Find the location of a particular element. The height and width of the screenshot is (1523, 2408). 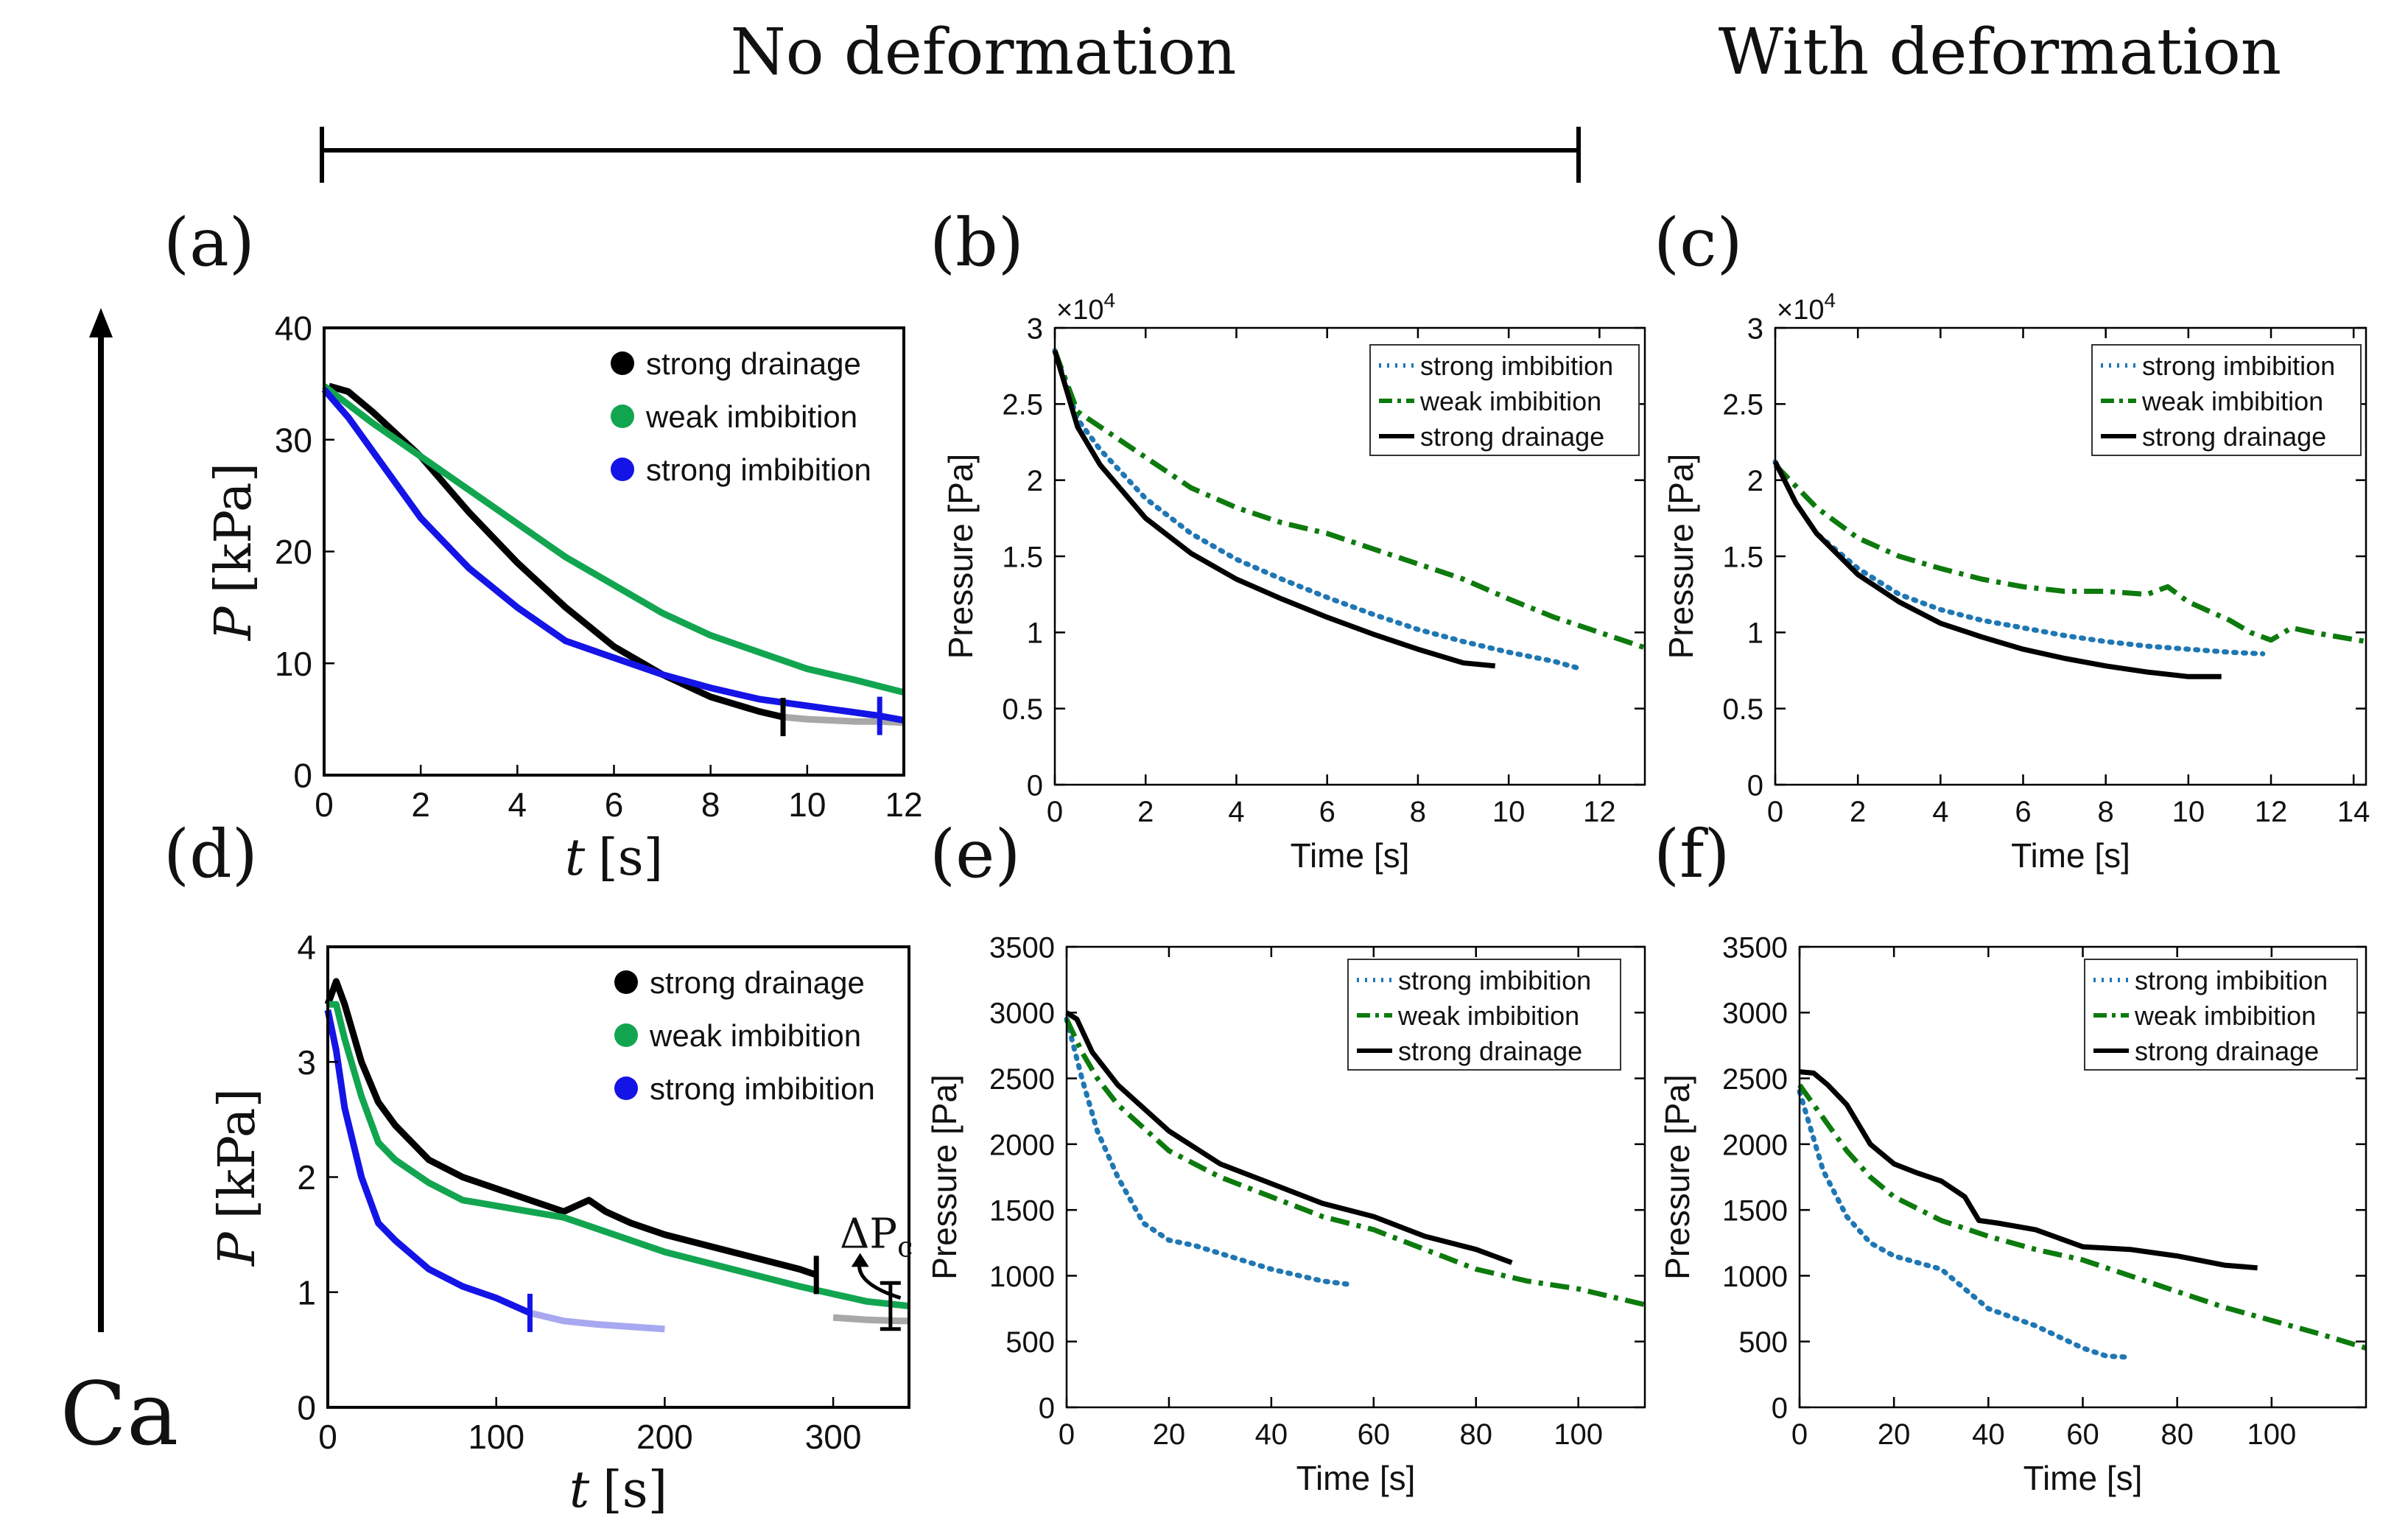

panel-label-e: (e) is located at coordinates (975, 854).